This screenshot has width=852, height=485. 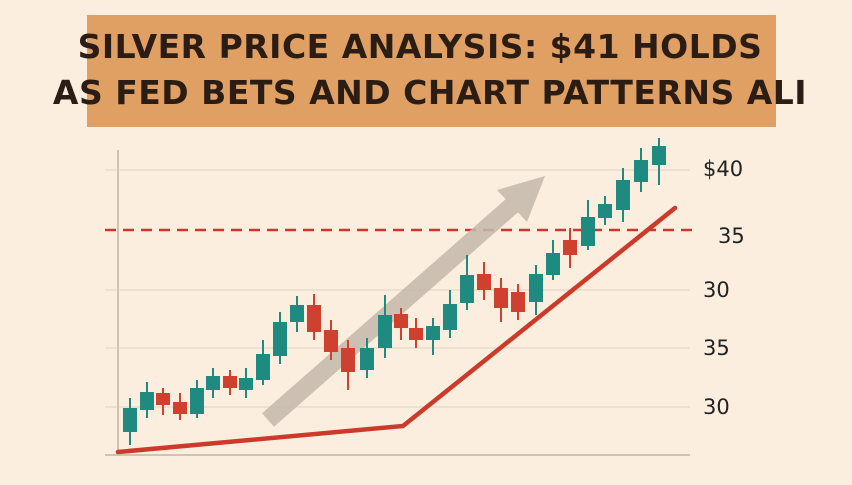 What do you see at coordinates (430, 92) in the screenshot?
I see `headline-line: AS FED BETS AND CHART PATTERNS ALI` at bounding box center [430, 92].